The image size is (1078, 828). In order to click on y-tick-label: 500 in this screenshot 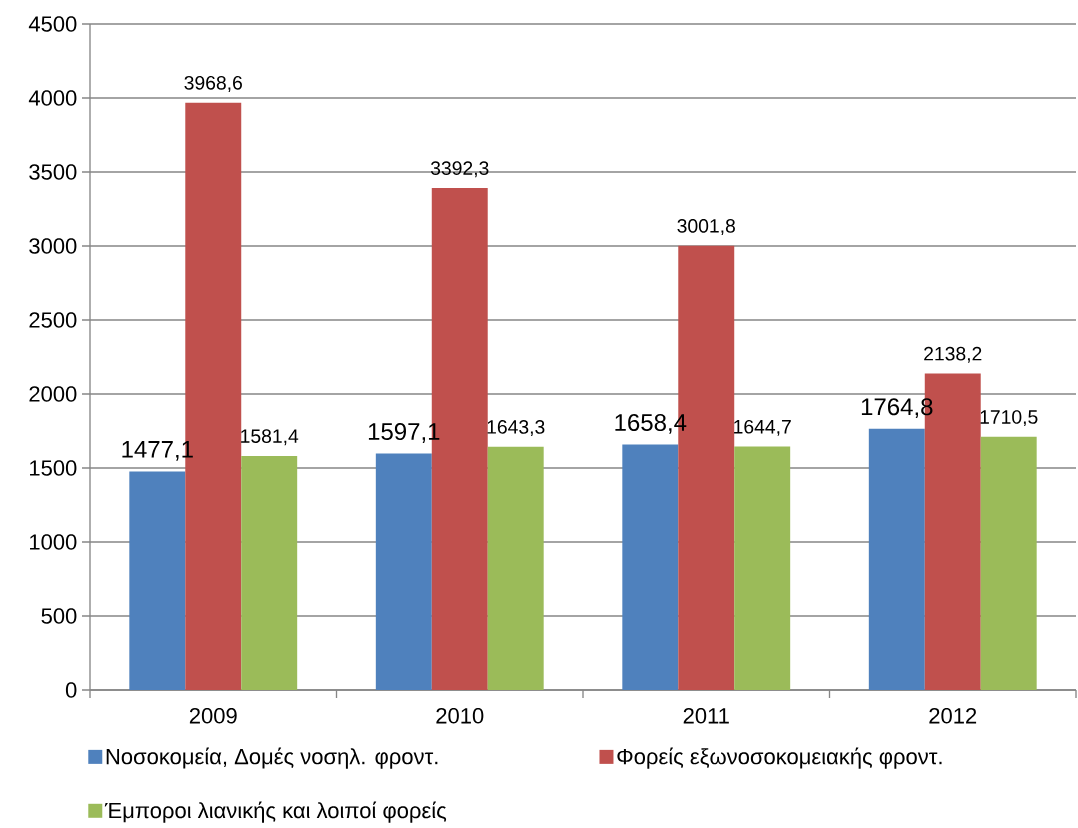, I will do `click(59, 616)`.